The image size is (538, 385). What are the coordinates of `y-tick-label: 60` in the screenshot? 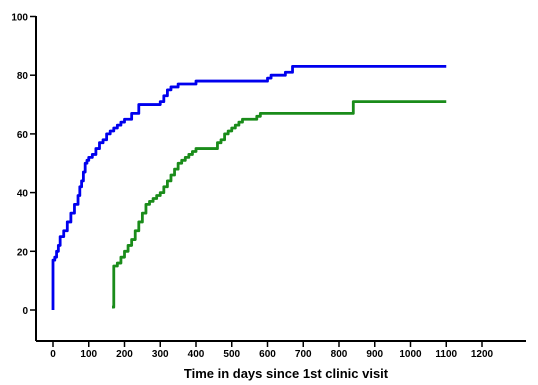 It's located at (23, 135).